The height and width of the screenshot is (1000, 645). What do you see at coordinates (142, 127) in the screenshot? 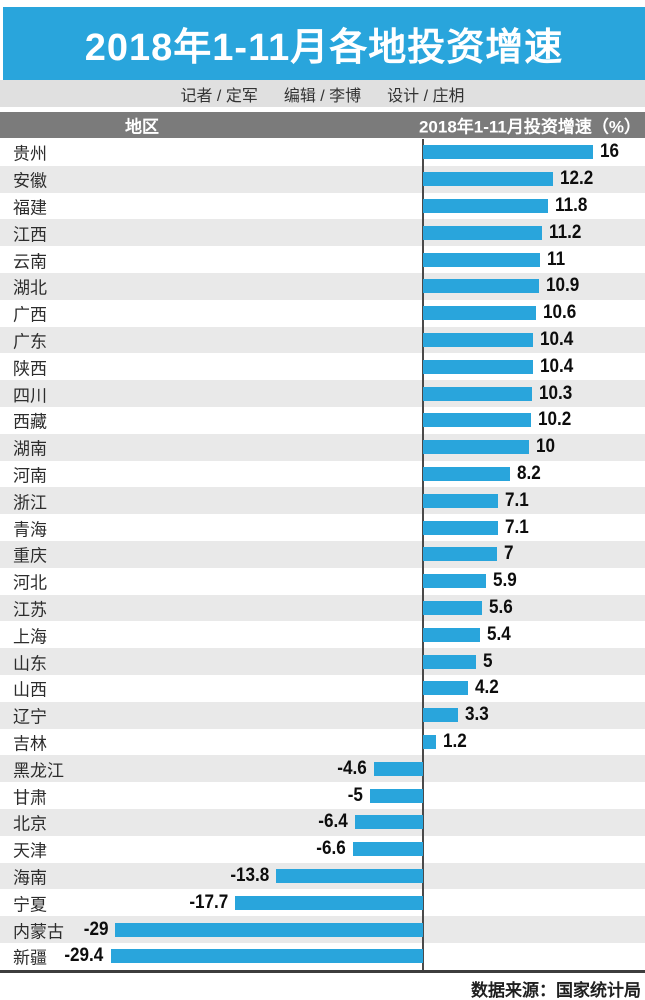
I see `region-column-header: 地区` at bounding box center [142, 127].